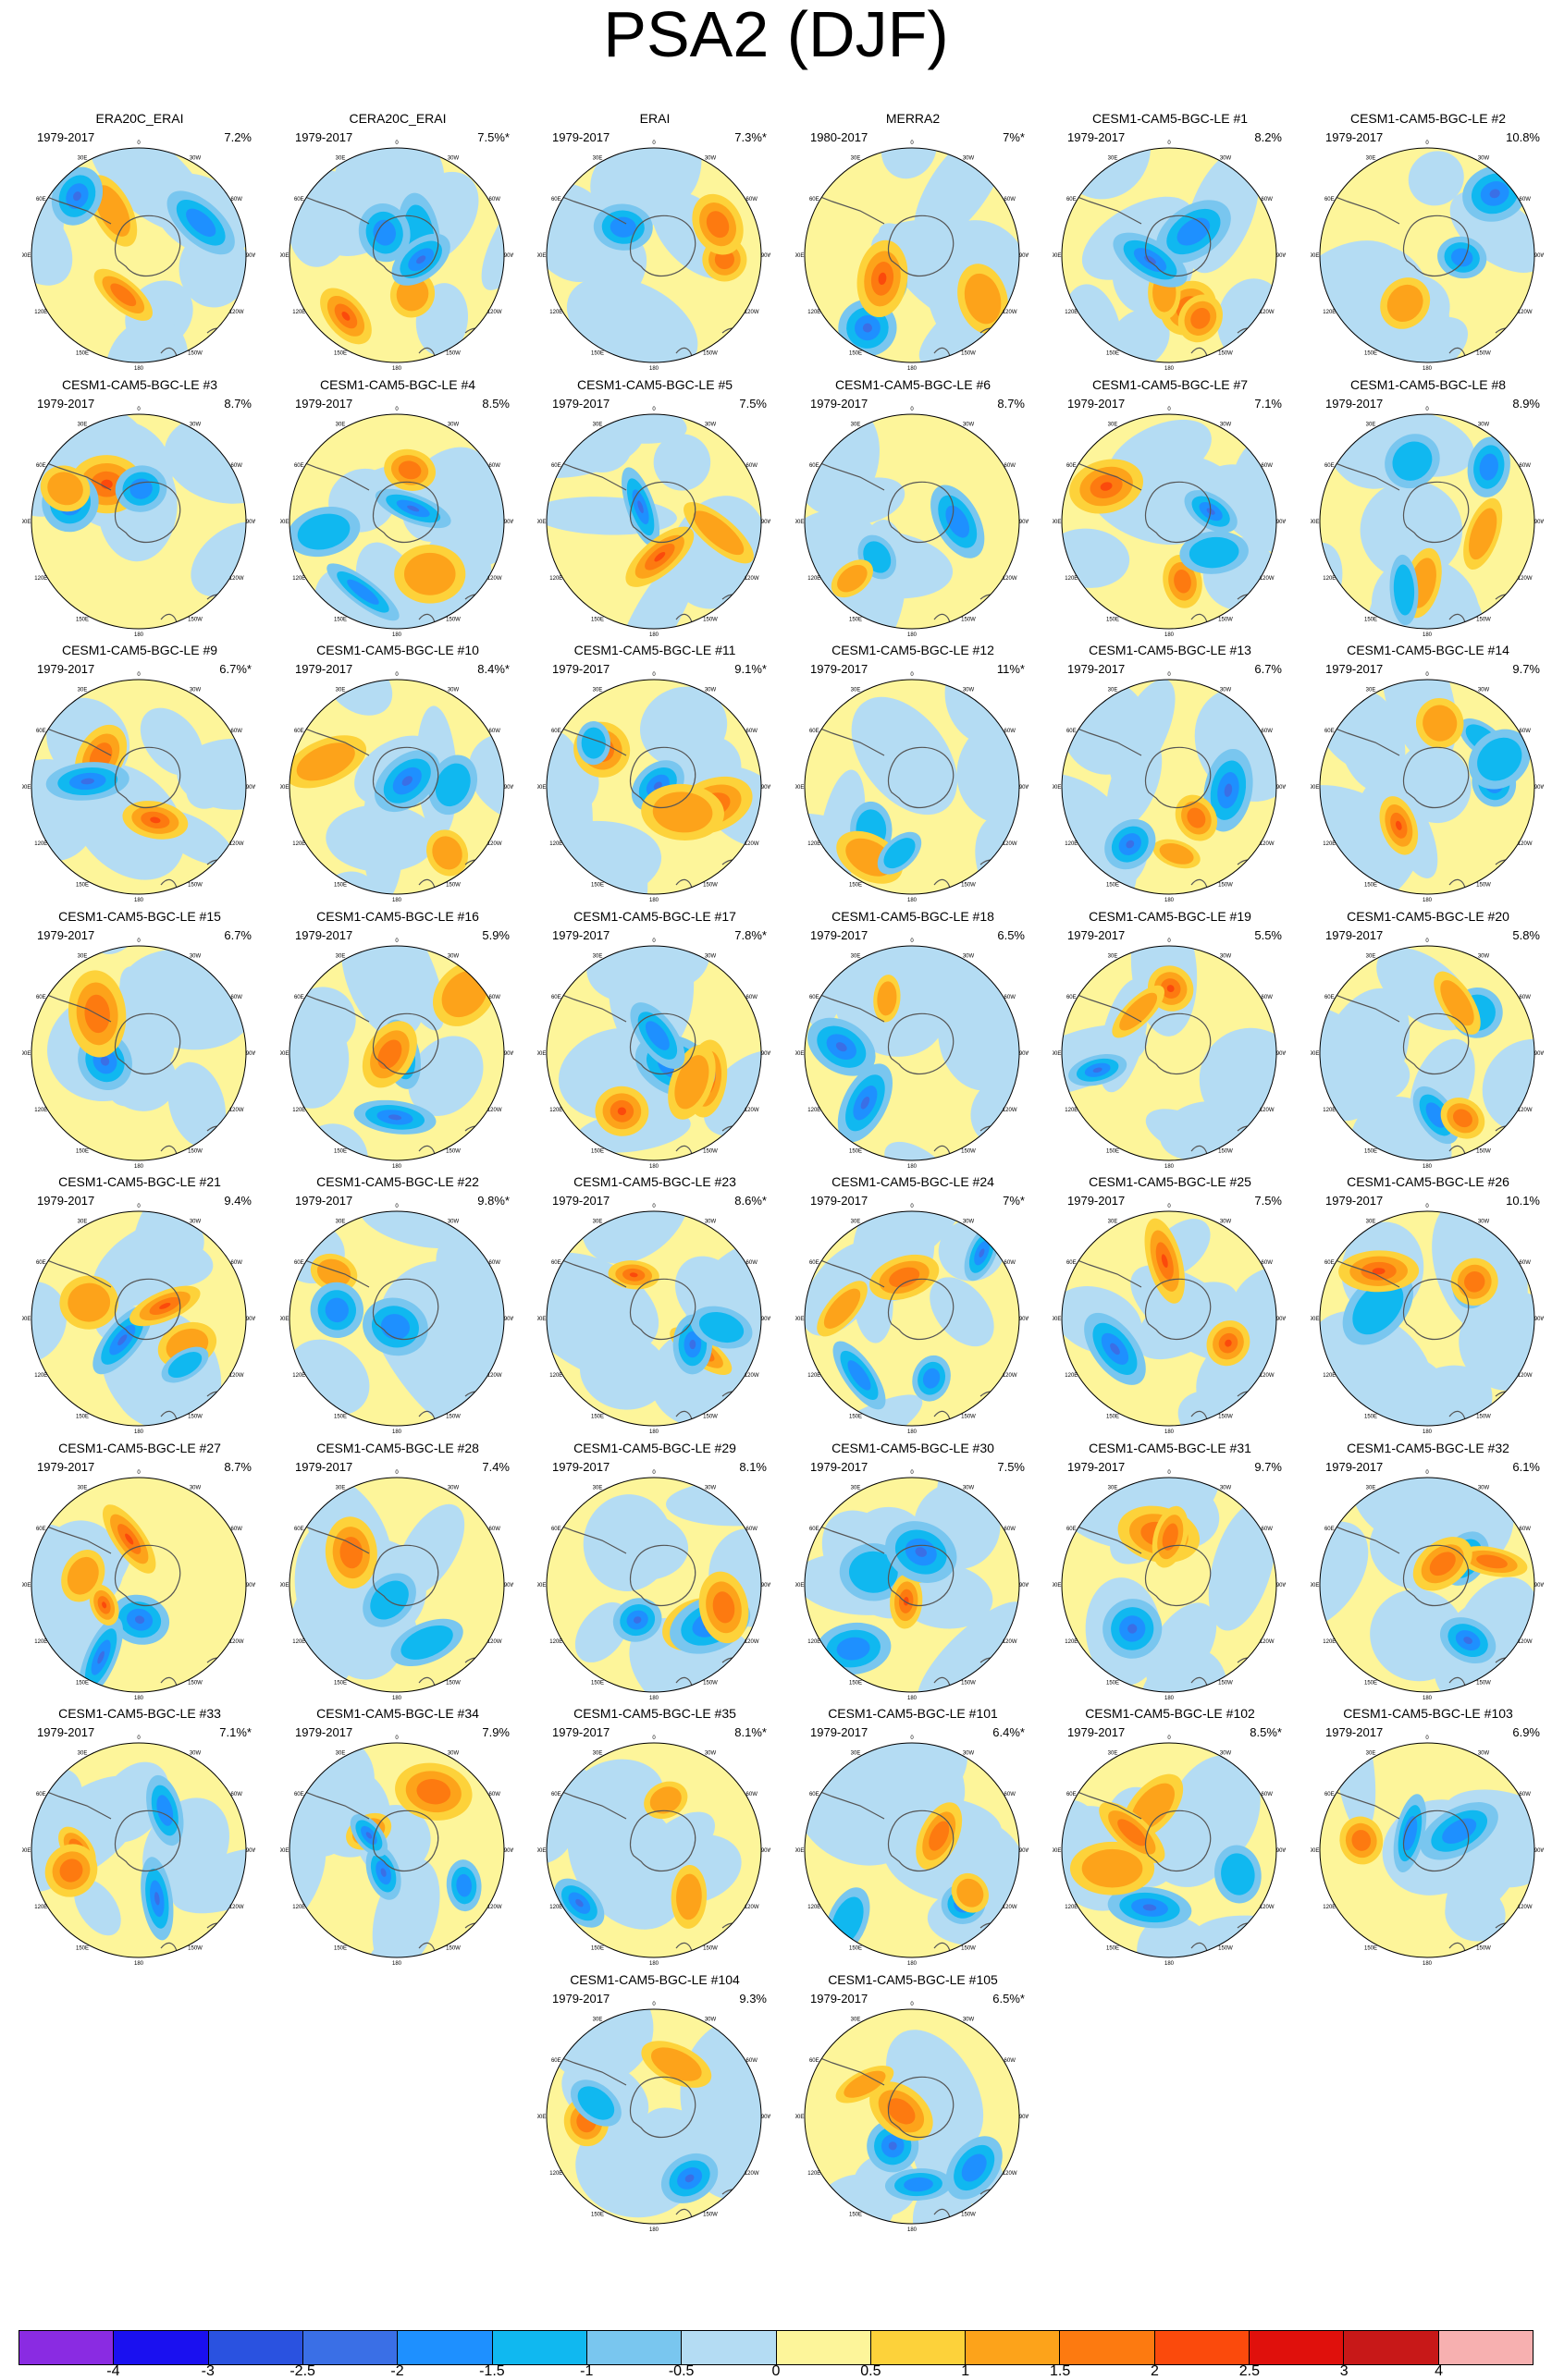 Image resolution: width=1552 pixels, height=2380 pixels. I want to click on page-title: PSA2 (DJF), so click(776, 35).